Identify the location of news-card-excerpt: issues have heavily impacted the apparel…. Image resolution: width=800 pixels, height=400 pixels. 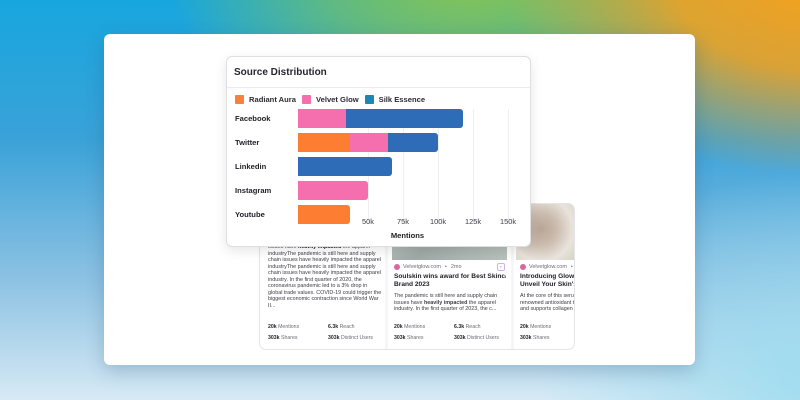
(325, 276).